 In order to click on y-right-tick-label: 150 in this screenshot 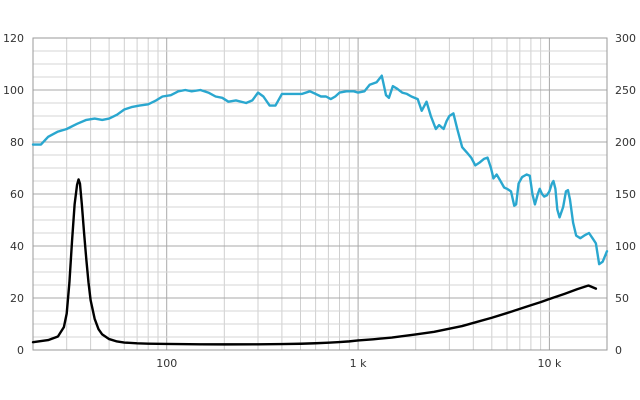, I will do `click(625, 194)`.